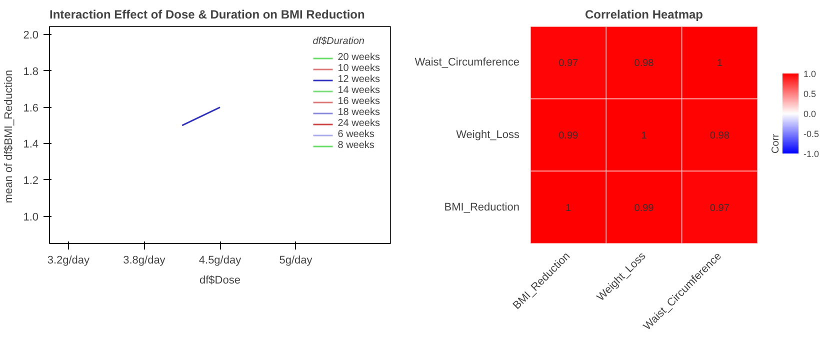  What do you see at coordinates (31, 72) in the screenshot?
I see `y-tick-label: 1.8` at bounding box center [31, 72].